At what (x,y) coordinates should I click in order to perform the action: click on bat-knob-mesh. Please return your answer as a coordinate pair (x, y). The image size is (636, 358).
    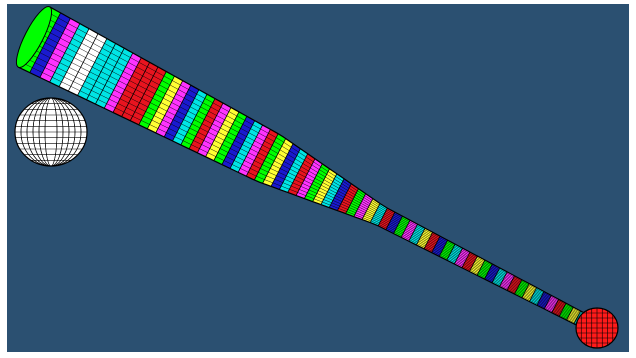
    Looking at the image, I should click on (597, 328).